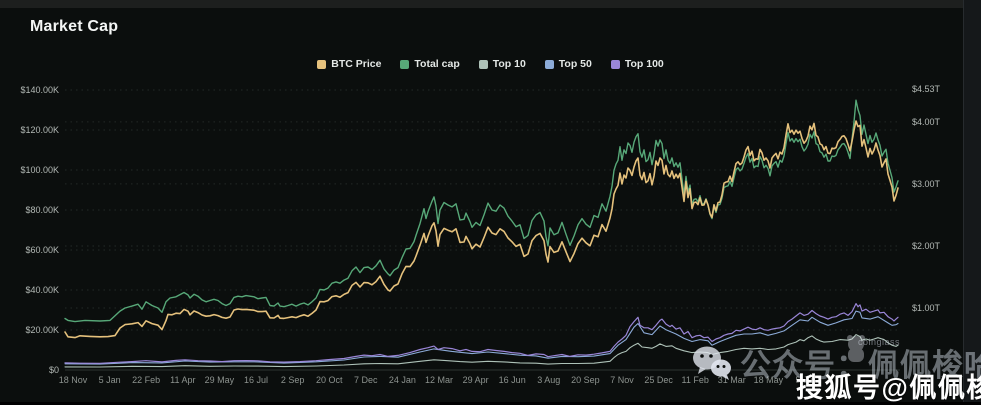 This screenshot has height=405, width=981. Describe the element at coordinates (42, 330) in the screenshot. I see `y-axis-label-left: $20.00K` at that location.